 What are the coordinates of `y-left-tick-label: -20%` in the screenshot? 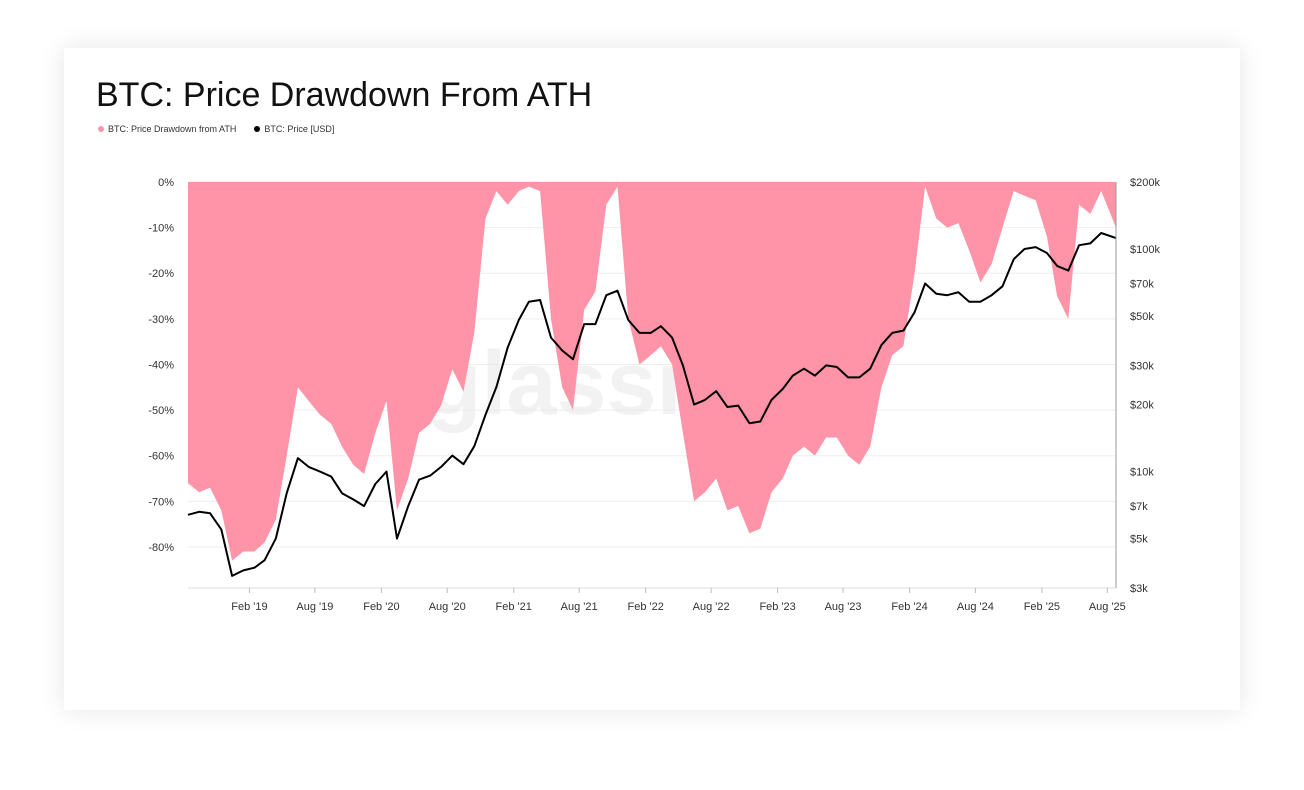 It's located at (161, 274).